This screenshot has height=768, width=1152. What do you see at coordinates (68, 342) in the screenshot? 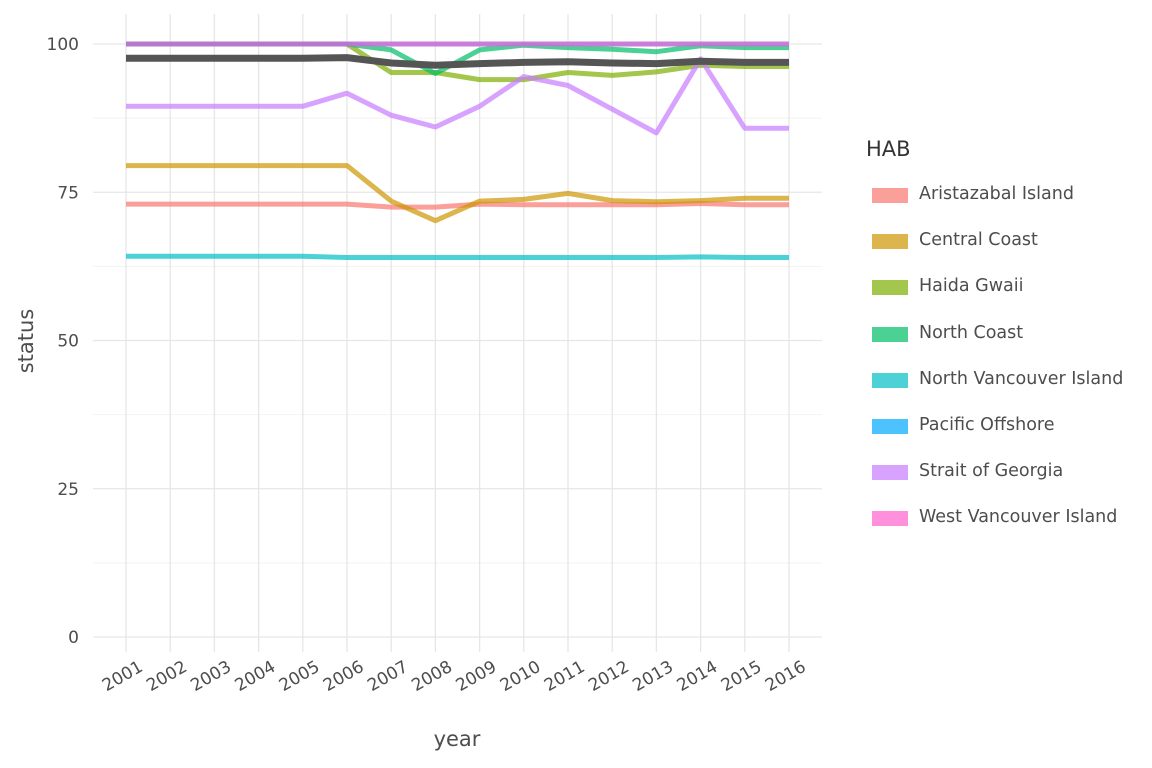
I see `y-tick-label: 50` at bounding box center [68, 342].